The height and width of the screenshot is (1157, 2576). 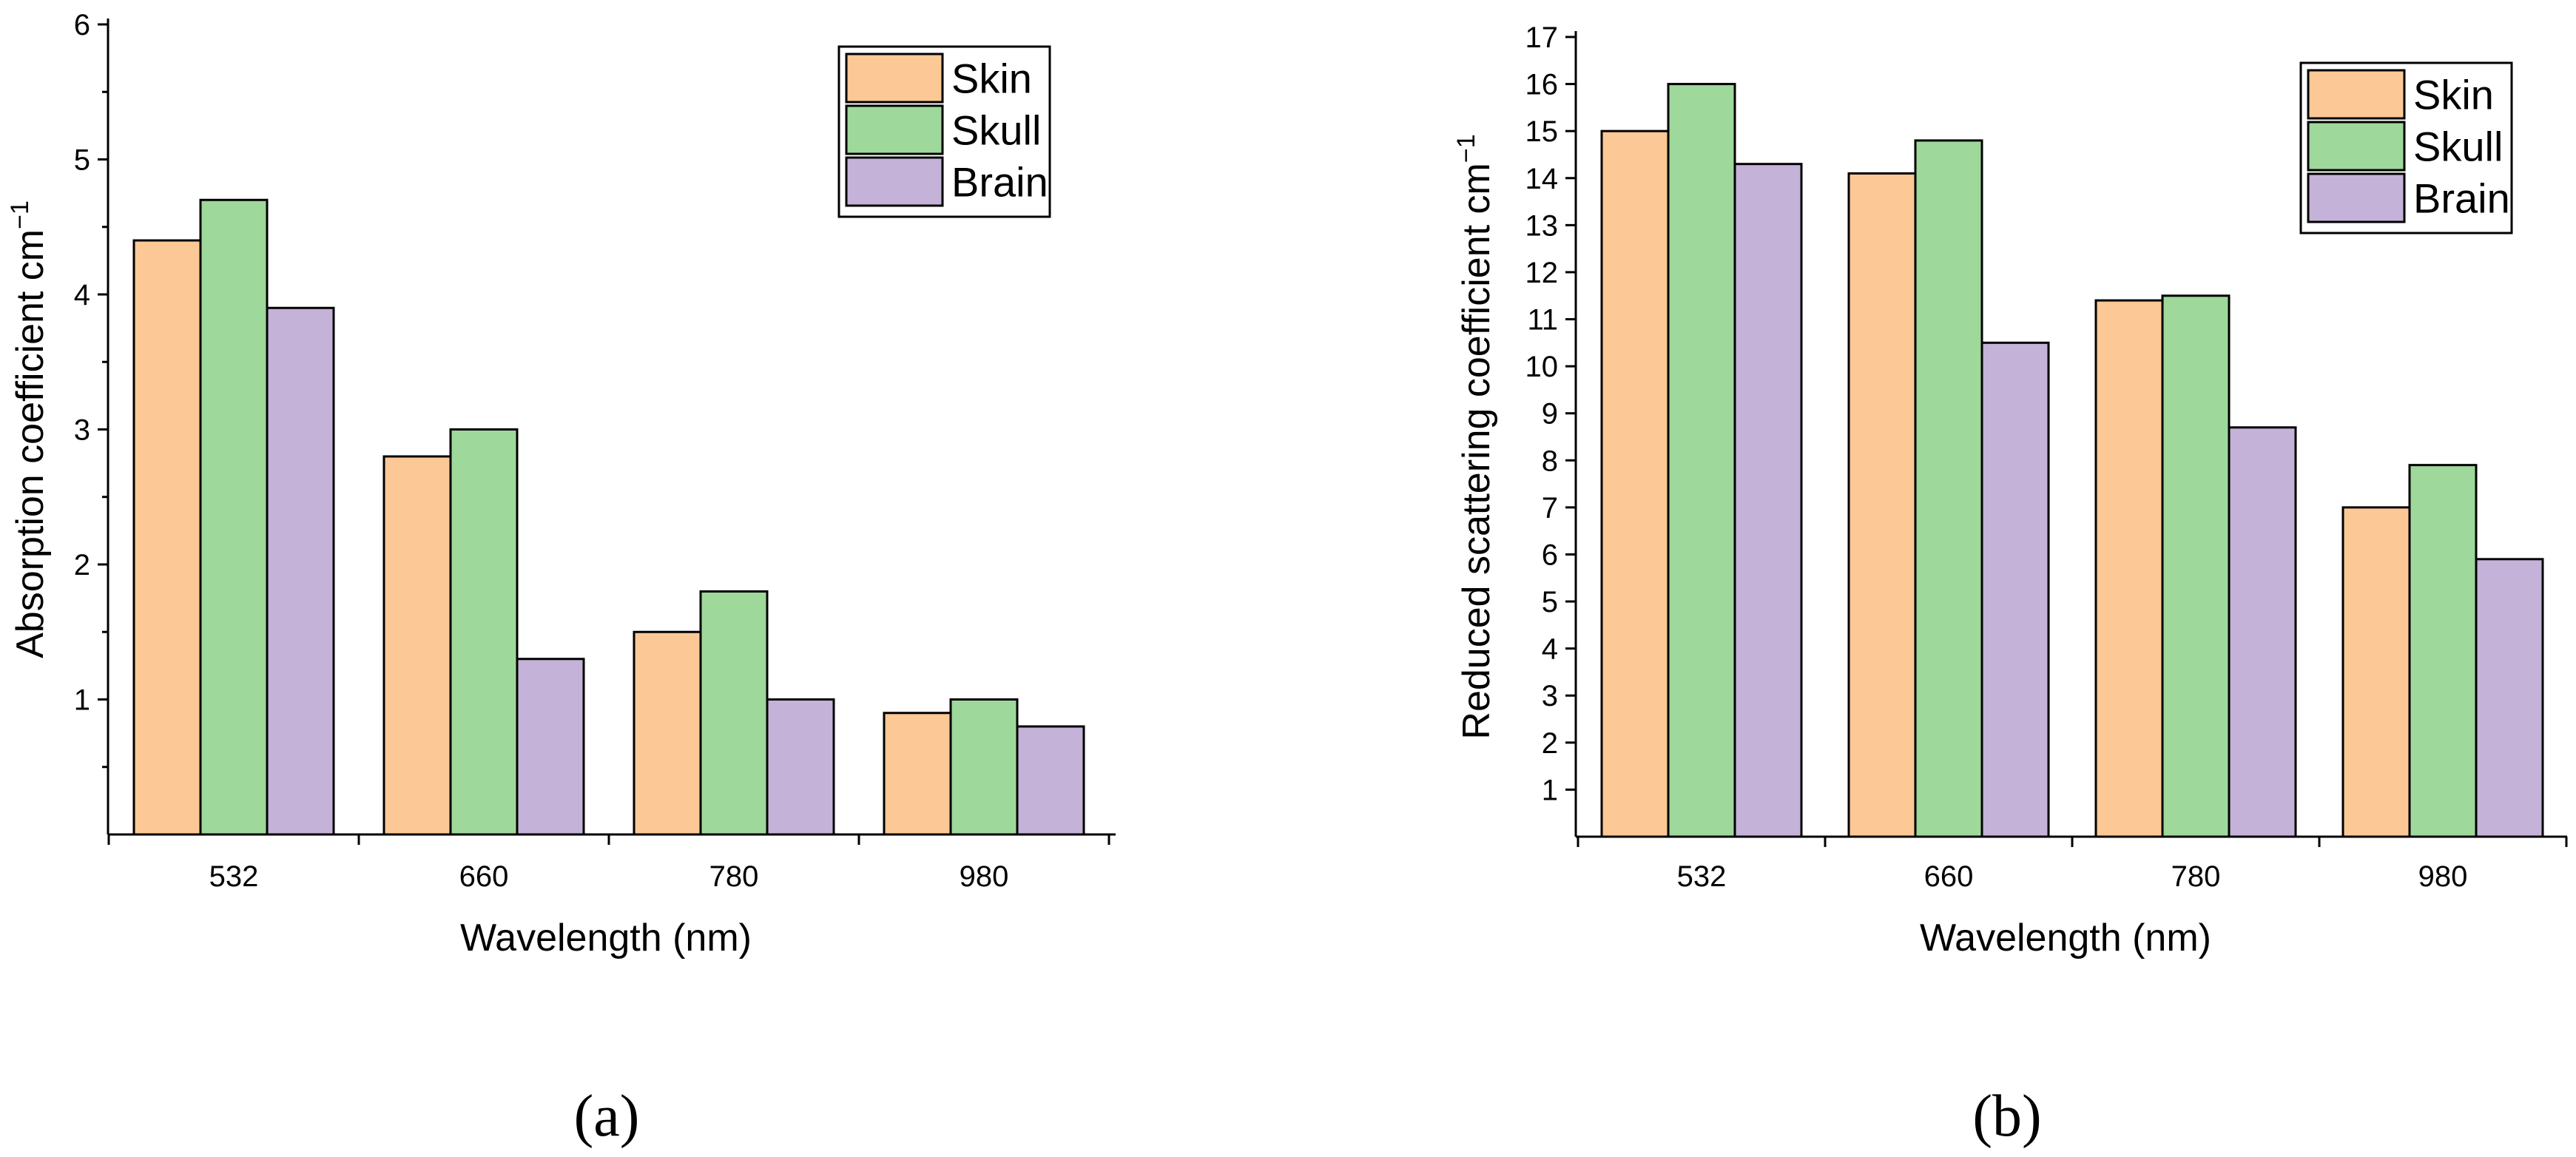 What do you see at coordinates (1550, 414) in the screenshot?
I see `y-tick-label: 9` at bounding box center [1550, 414].